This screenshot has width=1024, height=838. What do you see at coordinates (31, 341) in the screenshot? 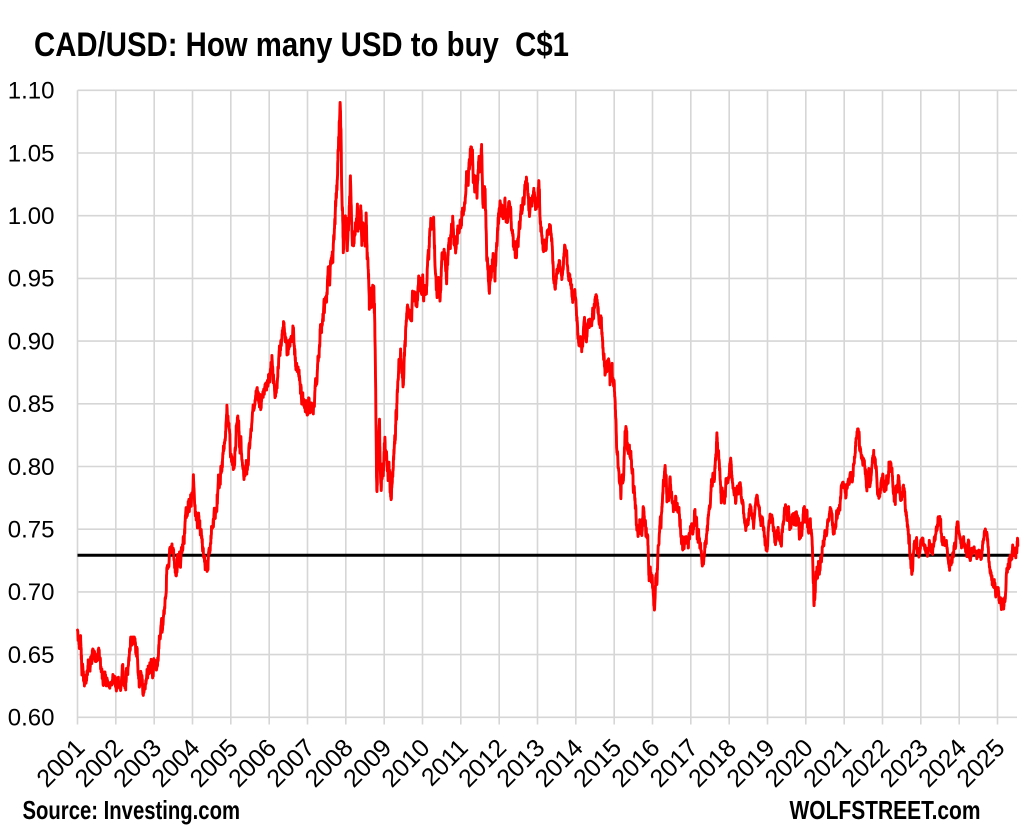
I see `svg-text: 0.90` at bounding box center [31, 341].